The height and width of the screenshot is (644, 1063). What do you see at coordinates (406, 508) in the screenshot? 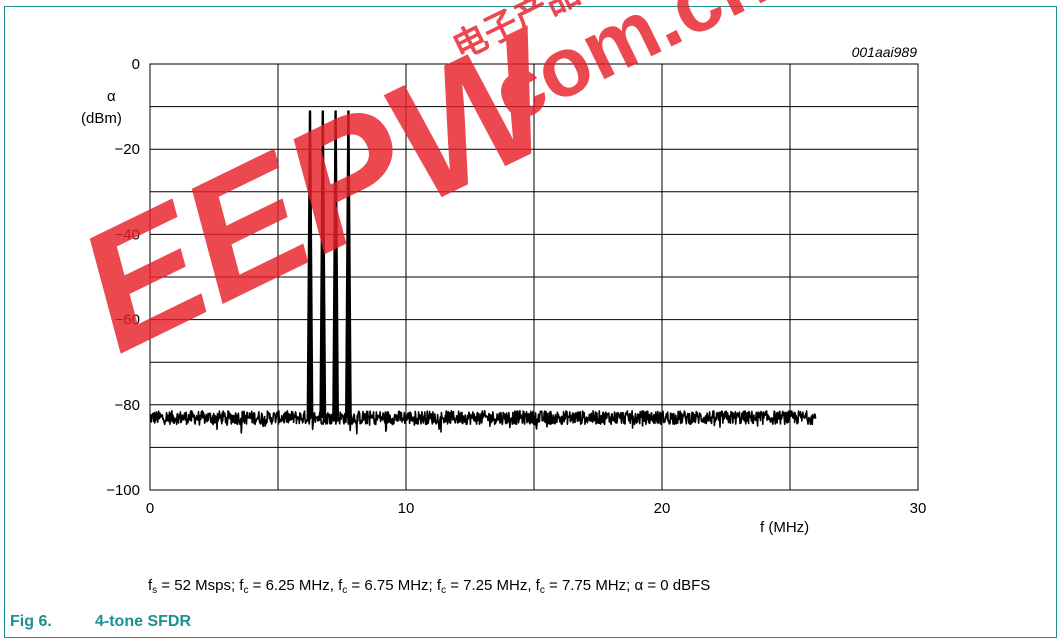
I see `x-tick-label: 10` at bounding box center [406, 508].